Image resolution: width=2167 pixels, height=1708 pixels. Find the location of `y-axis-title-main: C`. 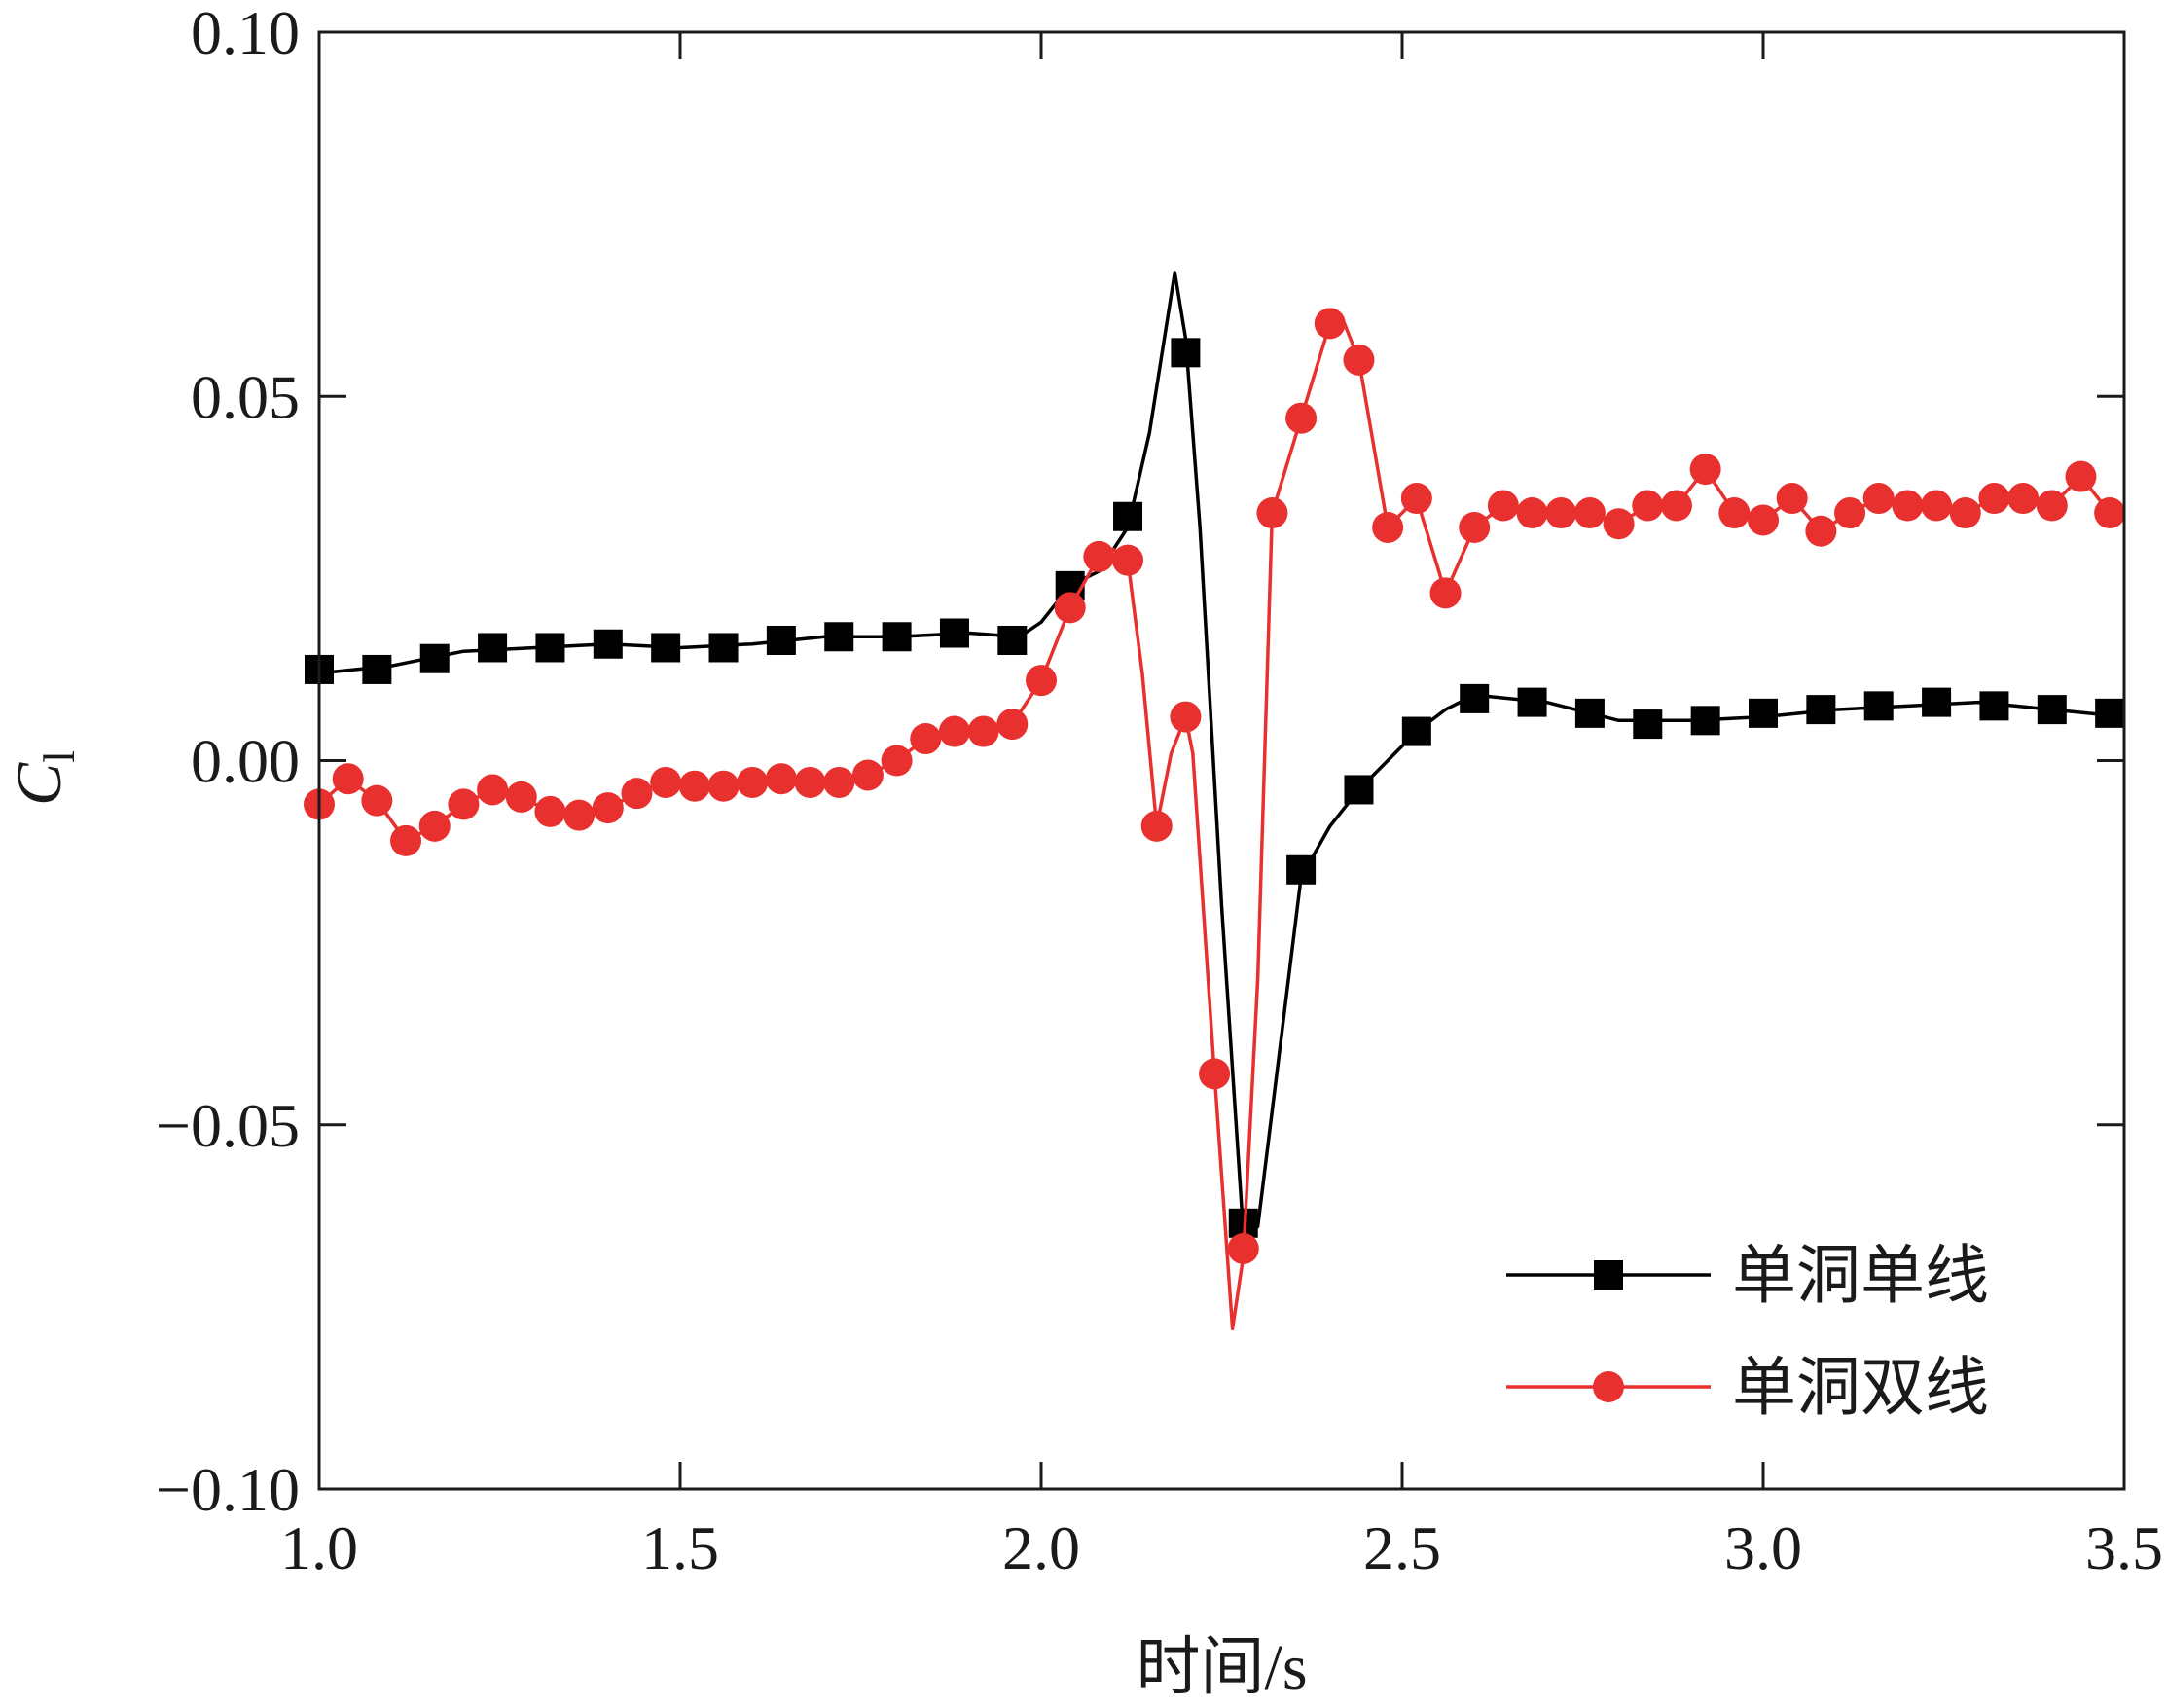

y-axis-title-main: C is located at coordinates (39, 784).